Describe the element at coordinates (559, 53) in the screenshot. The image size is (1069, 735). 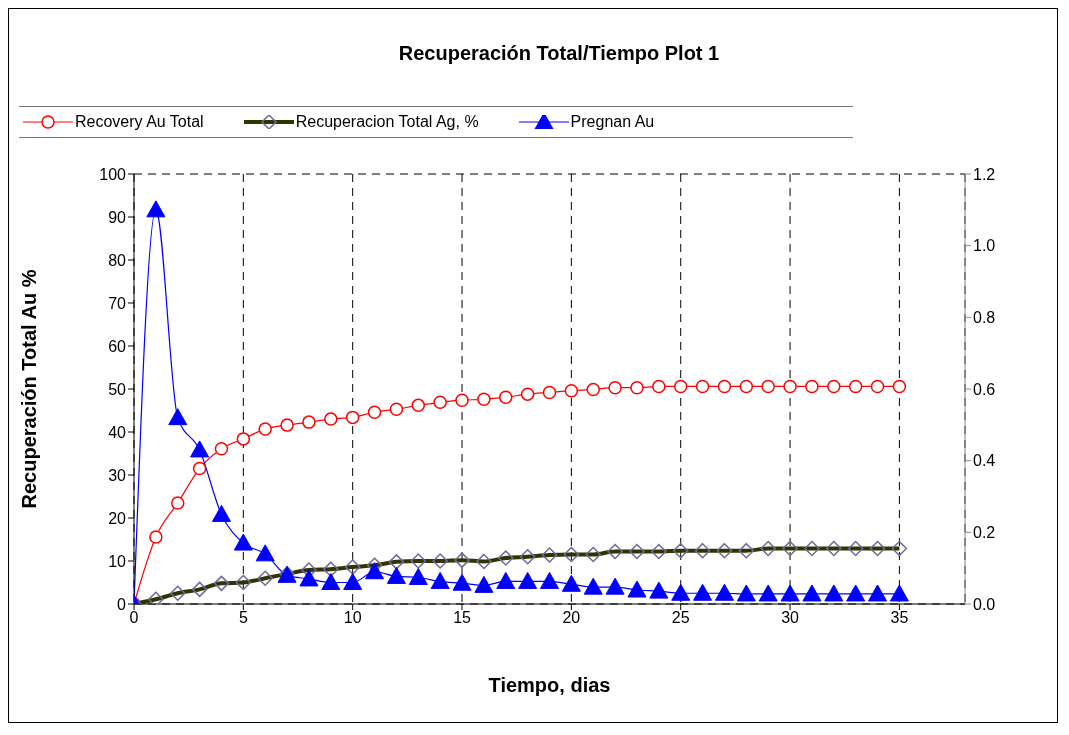
I see `chart-title: Recuperación Total/Tiempo Plot 1` at that location.